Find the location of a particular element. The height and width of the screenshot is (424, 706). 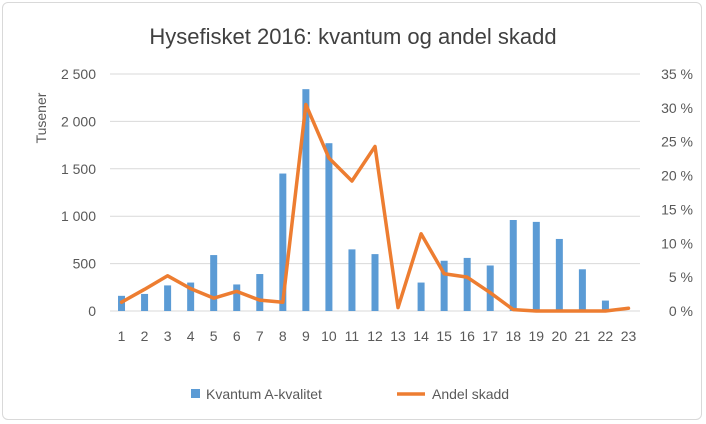

y2-tick-label: 15 % is located at coordinates (677, 209).